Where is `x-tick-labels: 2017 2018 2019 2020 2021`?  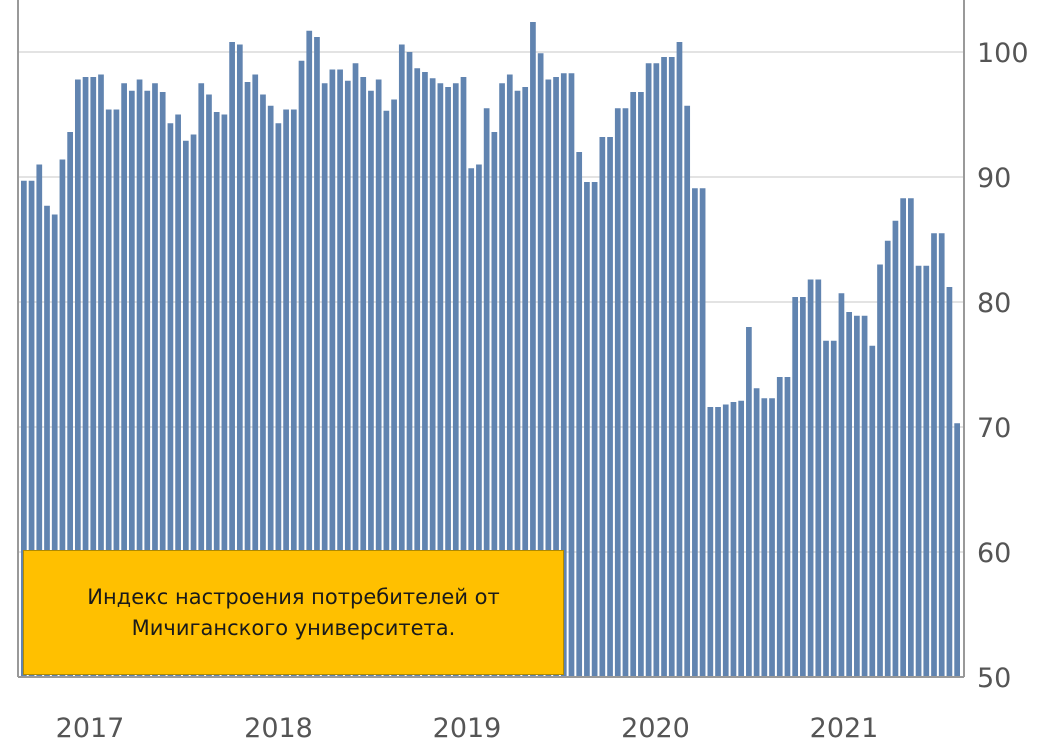 x-tick-labels: 2017 2018 2019 2020 2021 is located at coordinates (467, 728).